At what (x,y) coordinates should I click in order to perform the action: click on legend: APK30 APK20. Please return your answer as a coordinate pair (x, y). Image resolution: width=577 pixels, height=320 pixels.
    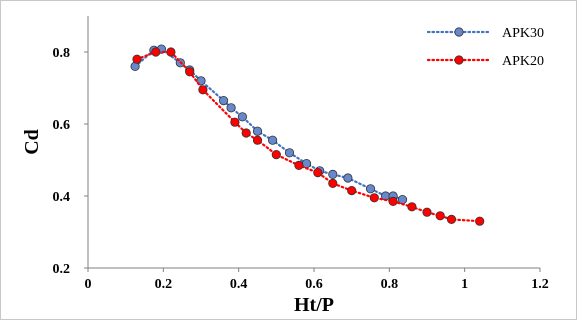
    Looking at the image, I should click on (485, 47).